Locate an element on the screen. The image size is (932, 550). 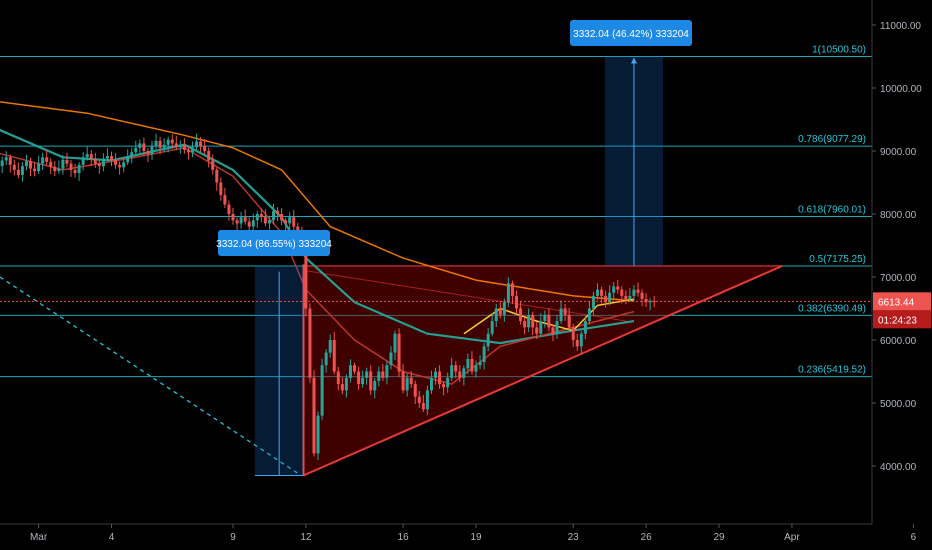
measure-label-2-bg is located at coordinates (631, 33).